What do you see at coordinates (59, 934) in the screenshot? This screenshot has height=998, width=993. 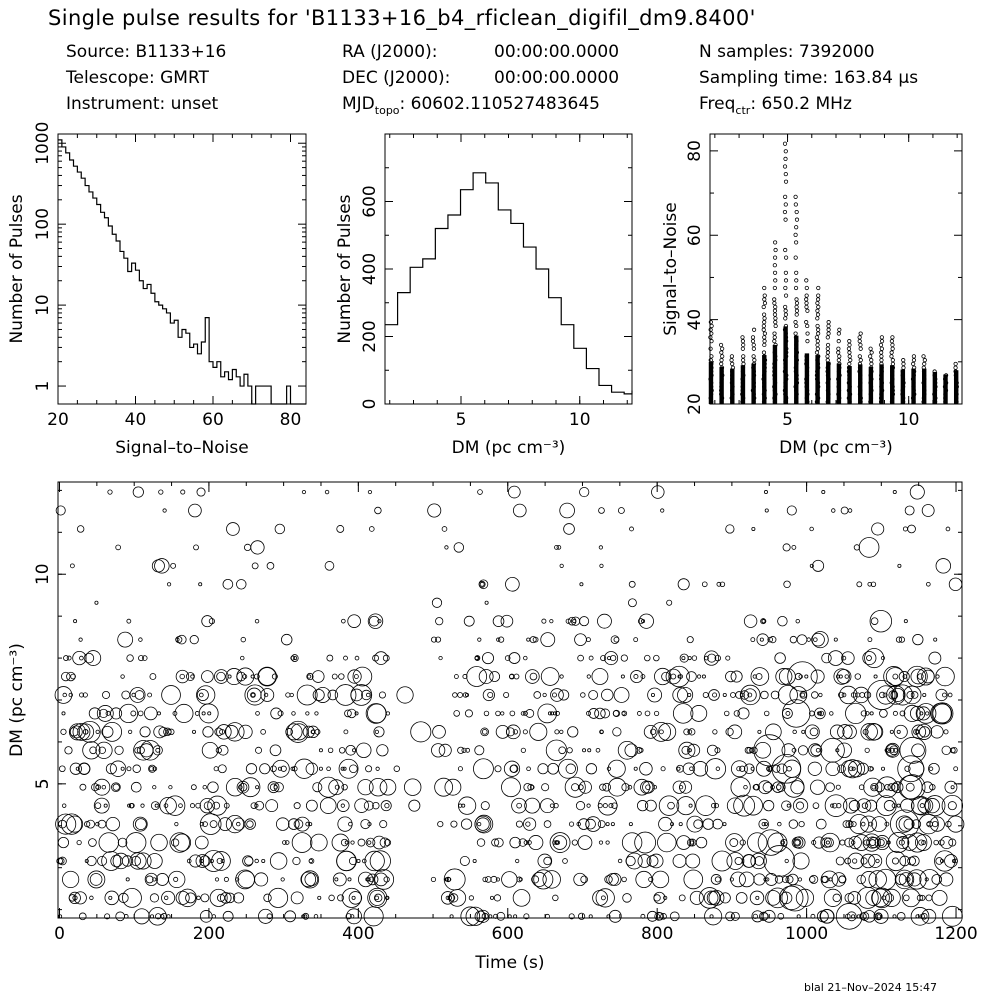 I see `time-x-tick-label: 0` at bounding box center [59, 934].